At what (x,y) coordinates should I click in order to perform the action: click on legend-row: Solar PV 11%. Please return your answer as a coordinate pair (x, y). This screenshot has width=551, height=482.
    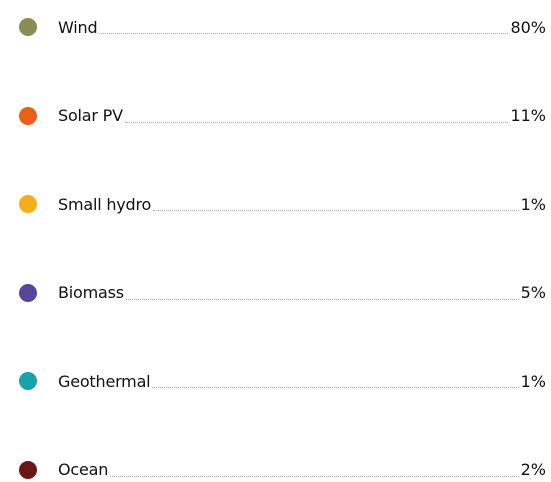
    Looking at the image, I should click on (275, 116).